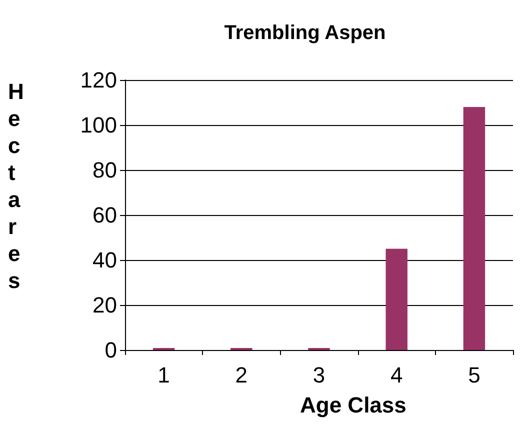  Describe the element at coordinates (305, 33) in the screenshot. I see `chart-title: Trembling Aspen` at that location.